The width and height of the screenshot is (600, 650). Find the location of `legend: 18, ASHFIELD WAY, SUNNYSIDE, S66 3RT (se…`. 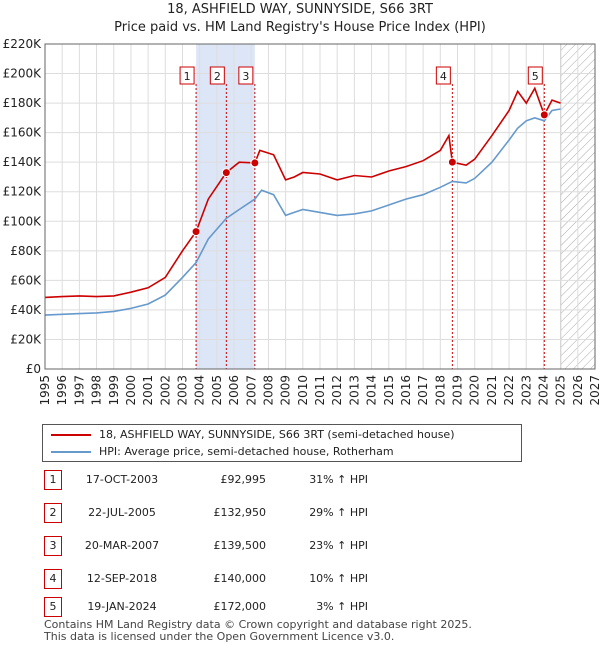

legend: 18, ASHFIELD WAY, SUNNYSIDE, S66 3RT (se… is located at coordinates (282, 443).